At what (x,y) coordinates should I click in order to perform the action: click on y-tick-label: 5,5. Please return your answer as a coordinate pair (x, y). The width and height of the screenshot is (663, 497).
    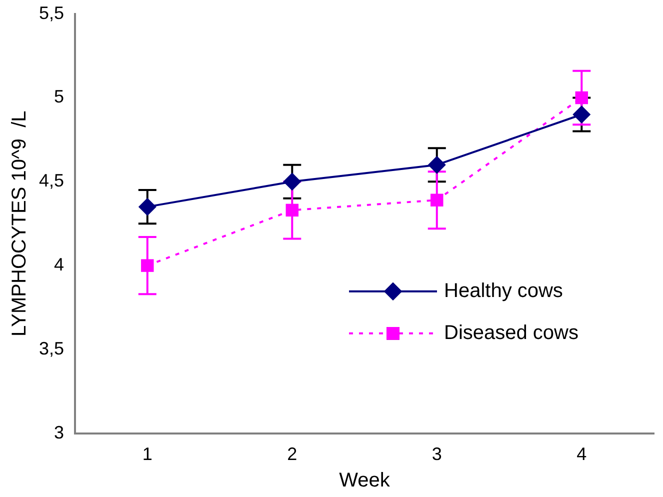
    Looking at the image, I should click on (51, 12).